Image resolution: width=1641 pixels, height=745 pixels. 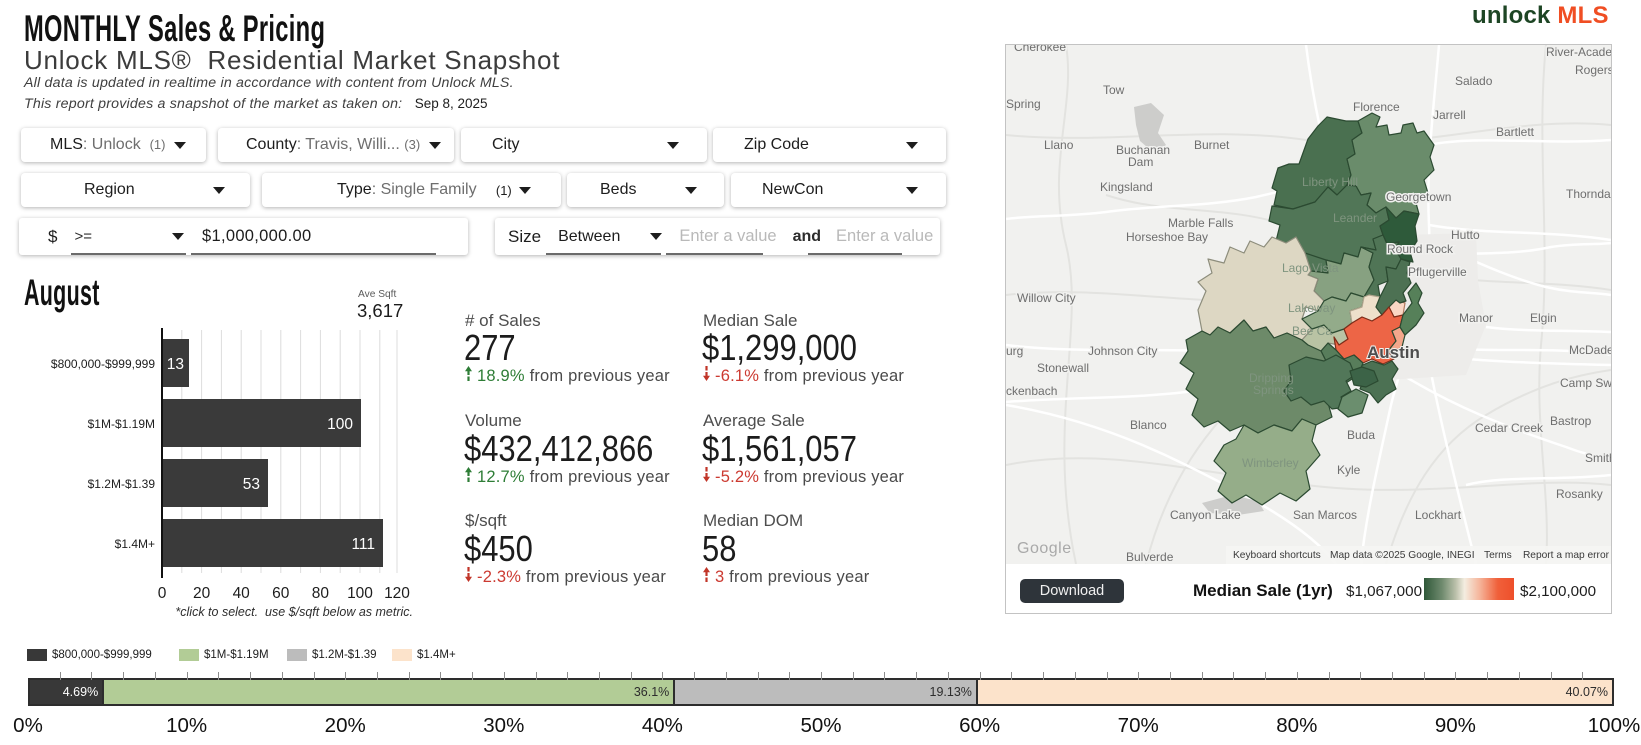 What do you see at coordinates (162, 593) in the screenshot?
I see `svg-text: 0` at bounding box center [162, 593].